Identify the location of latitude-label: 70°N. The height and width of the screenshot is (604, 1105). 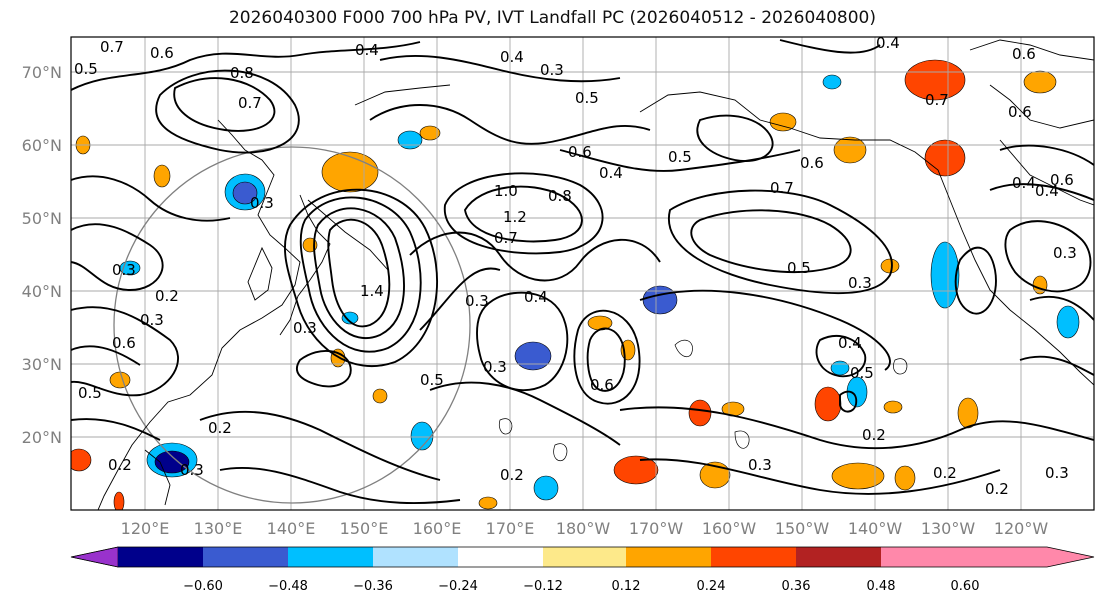
(42, 72).